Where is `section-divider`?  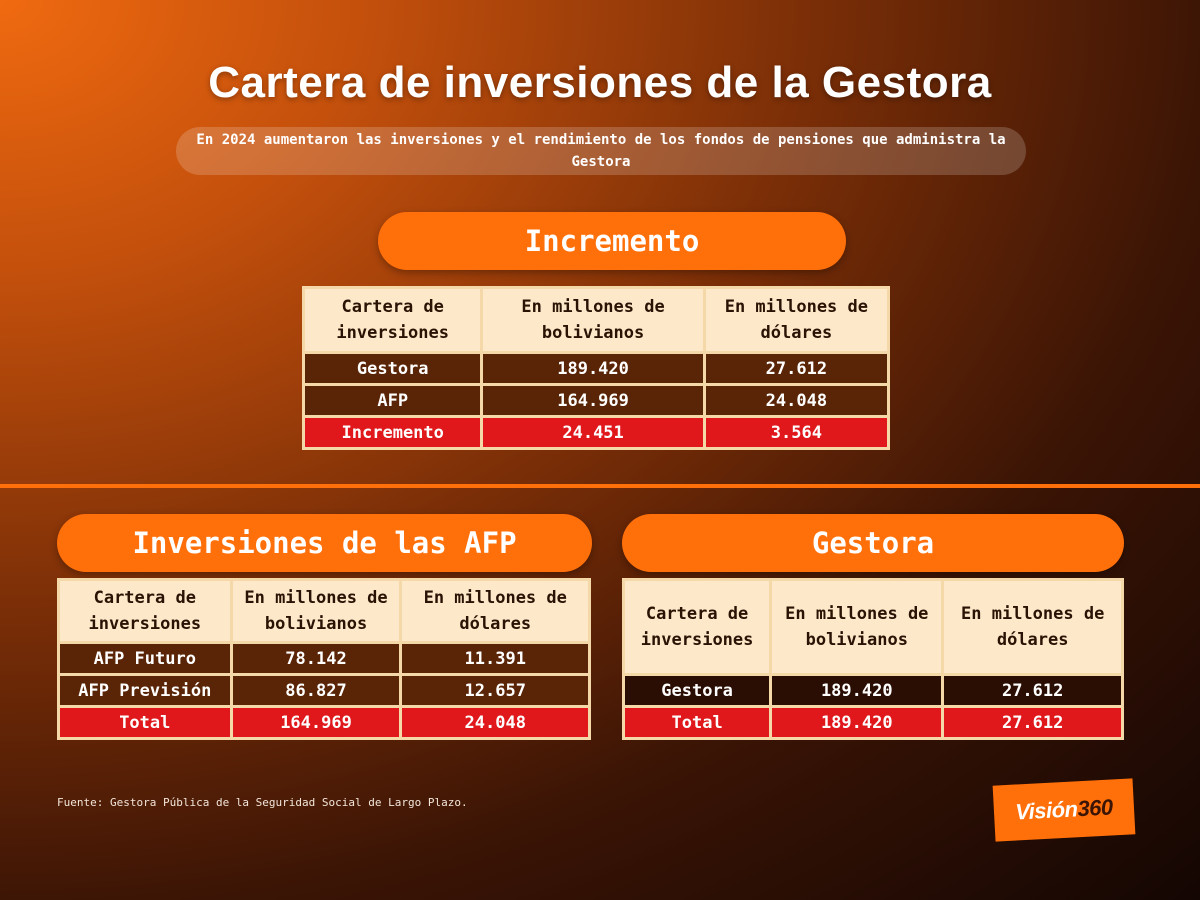
section-divider is located at coordinates (600, 486).